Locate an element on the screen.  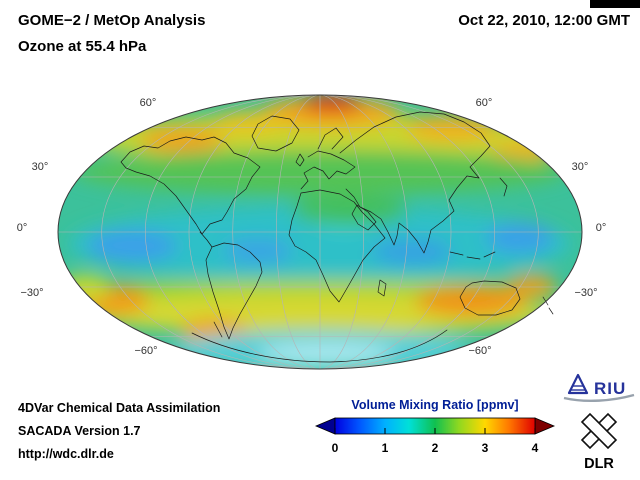
colorbar-right-arrow is located at coordinates (545, 426).